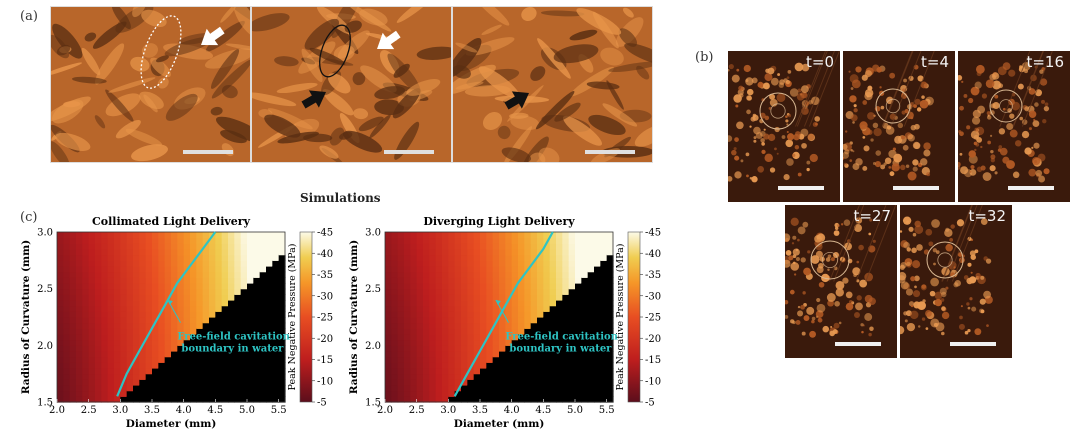 This screenshot has height=441, width=1080. I want to click on panel-label-a: (a), so click(29, 16).